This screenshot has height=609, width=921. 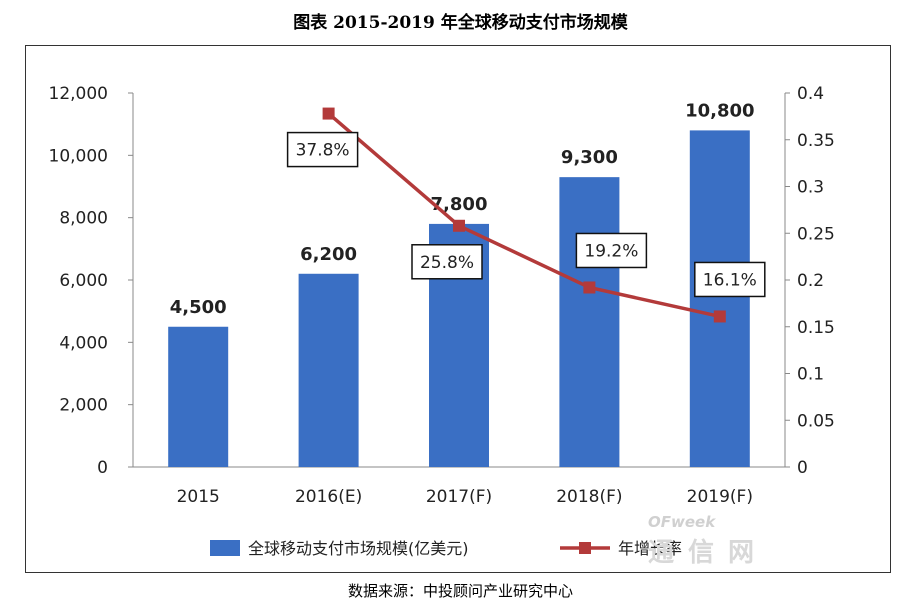 I want to click on y-left-tick-label: 10,000, so click(x=78, y=156).